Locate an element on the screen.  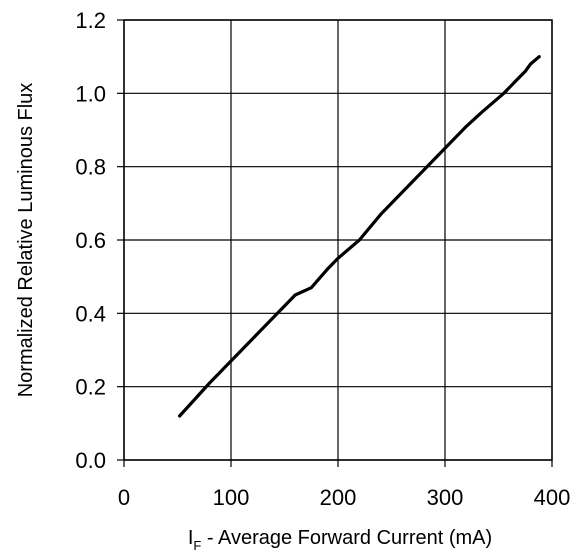
y-tick-labels: 0.0 0.2 0.4 0.6 0.8 1.0 1.2 is located at coordinates (90, 240).